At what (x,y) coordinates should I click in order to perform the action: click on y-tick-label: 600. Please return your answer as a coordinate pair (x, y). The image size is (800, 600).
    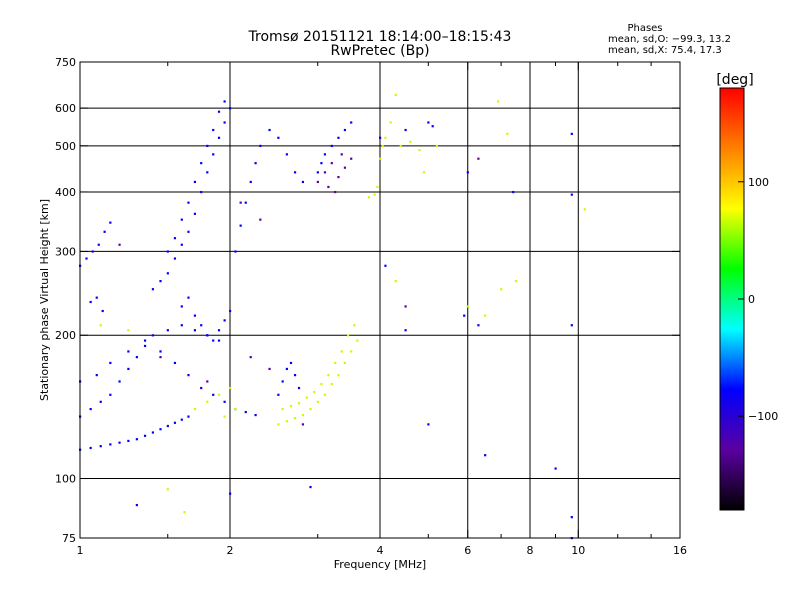
    Looking at the image, I should click on (65, 108).